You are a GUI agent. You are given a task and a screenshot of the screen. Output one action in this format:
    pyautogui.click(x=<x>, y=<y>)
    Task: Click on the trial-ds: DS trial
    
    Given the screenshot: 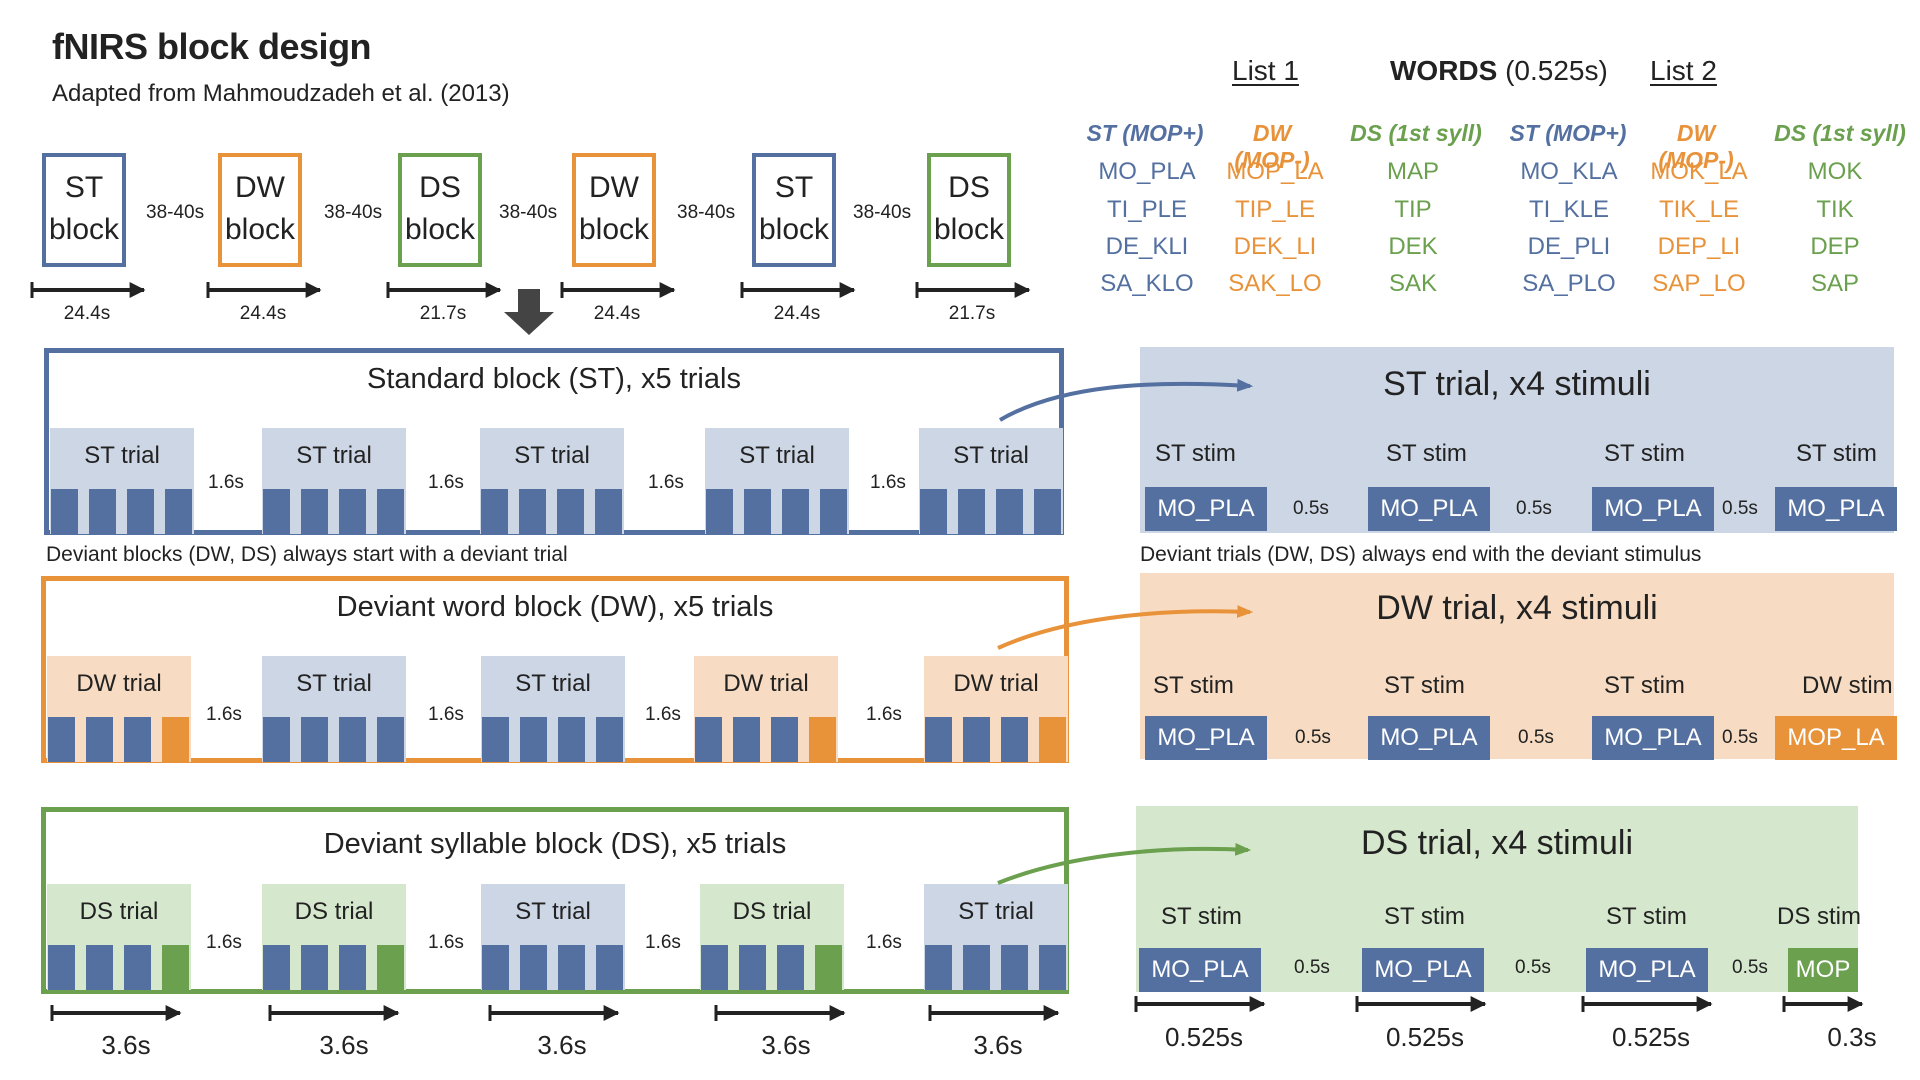 What is the action you would take?
    pyautogui.click(x=772, y=937)
    